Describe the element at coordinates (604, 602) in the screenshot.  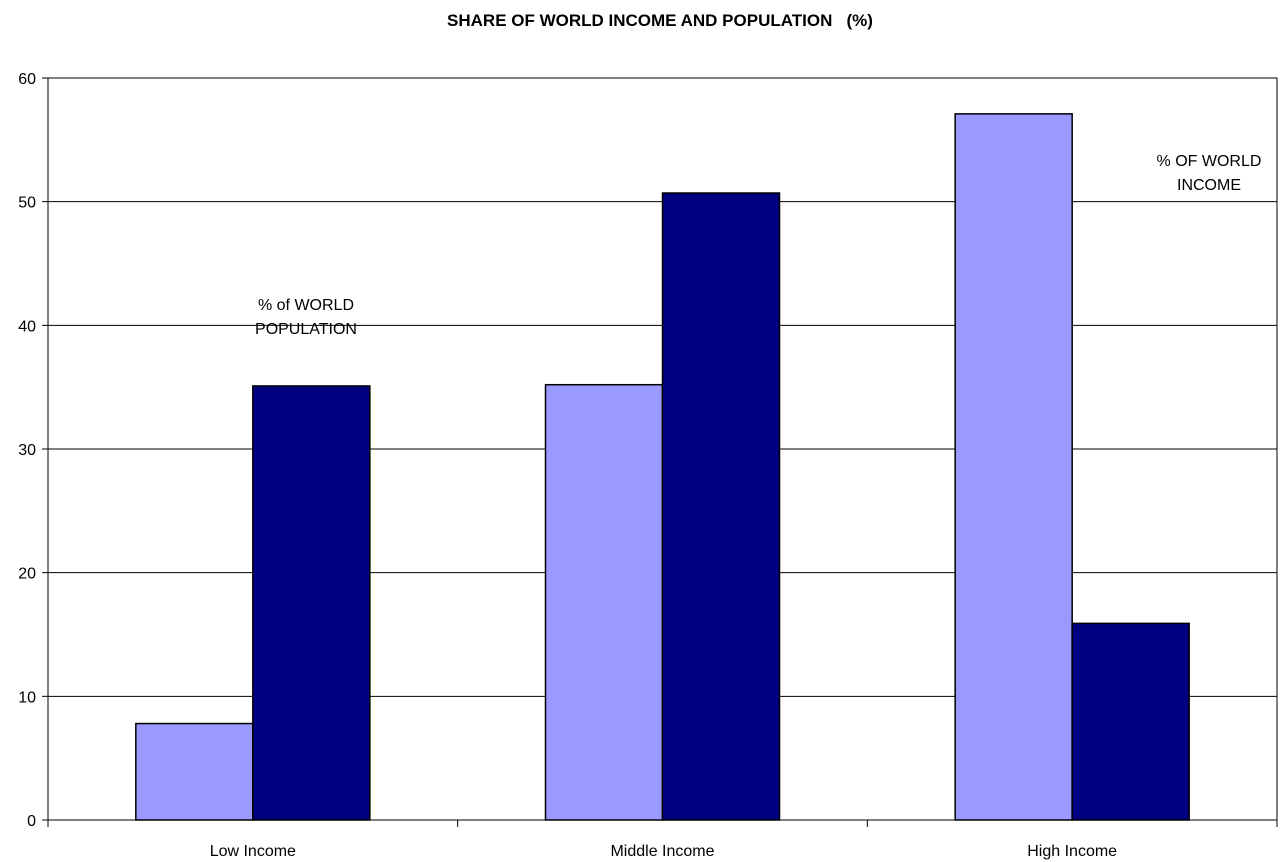
I see `bar-series-1-middle-income` at that location.